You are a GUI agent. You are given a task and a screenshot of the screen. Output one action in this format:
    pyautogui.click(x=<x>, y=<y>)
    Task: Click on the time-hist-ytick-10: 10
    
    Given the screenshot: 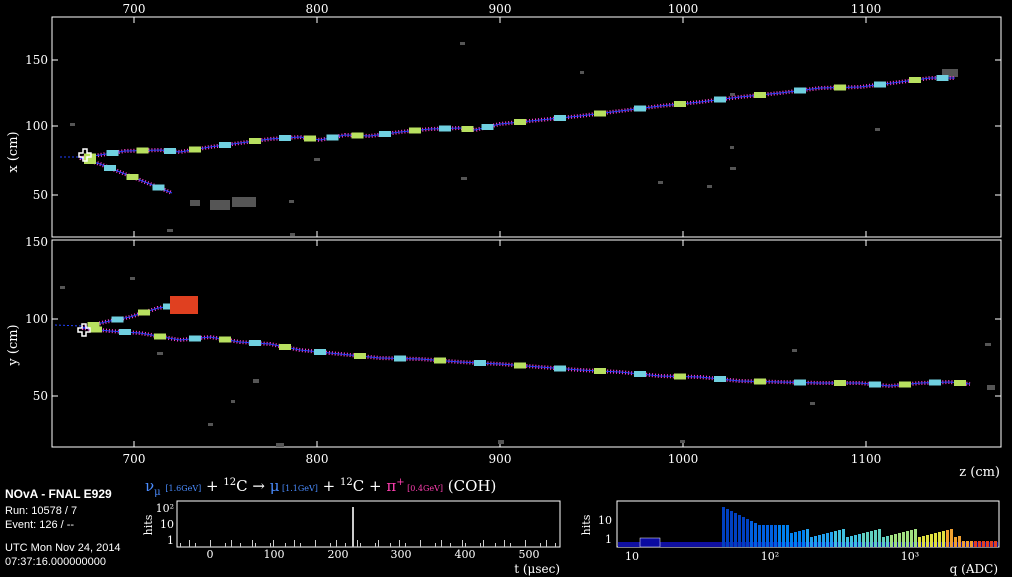 What is the action you would take?
    pyautogui.click(x=167, y=524)
    